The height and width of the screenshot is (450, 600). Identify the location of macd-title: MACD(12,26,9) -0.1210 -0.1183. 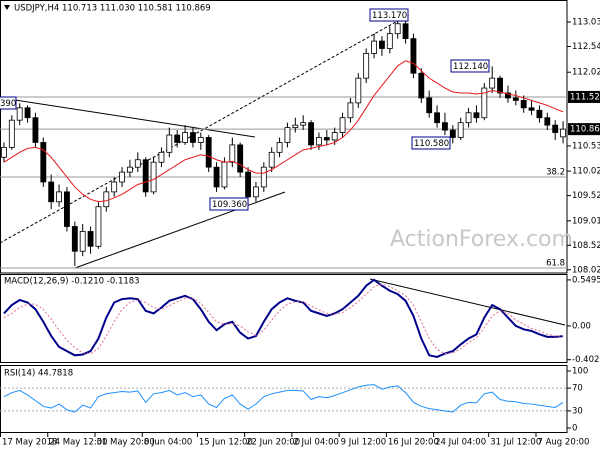
(72, 282).